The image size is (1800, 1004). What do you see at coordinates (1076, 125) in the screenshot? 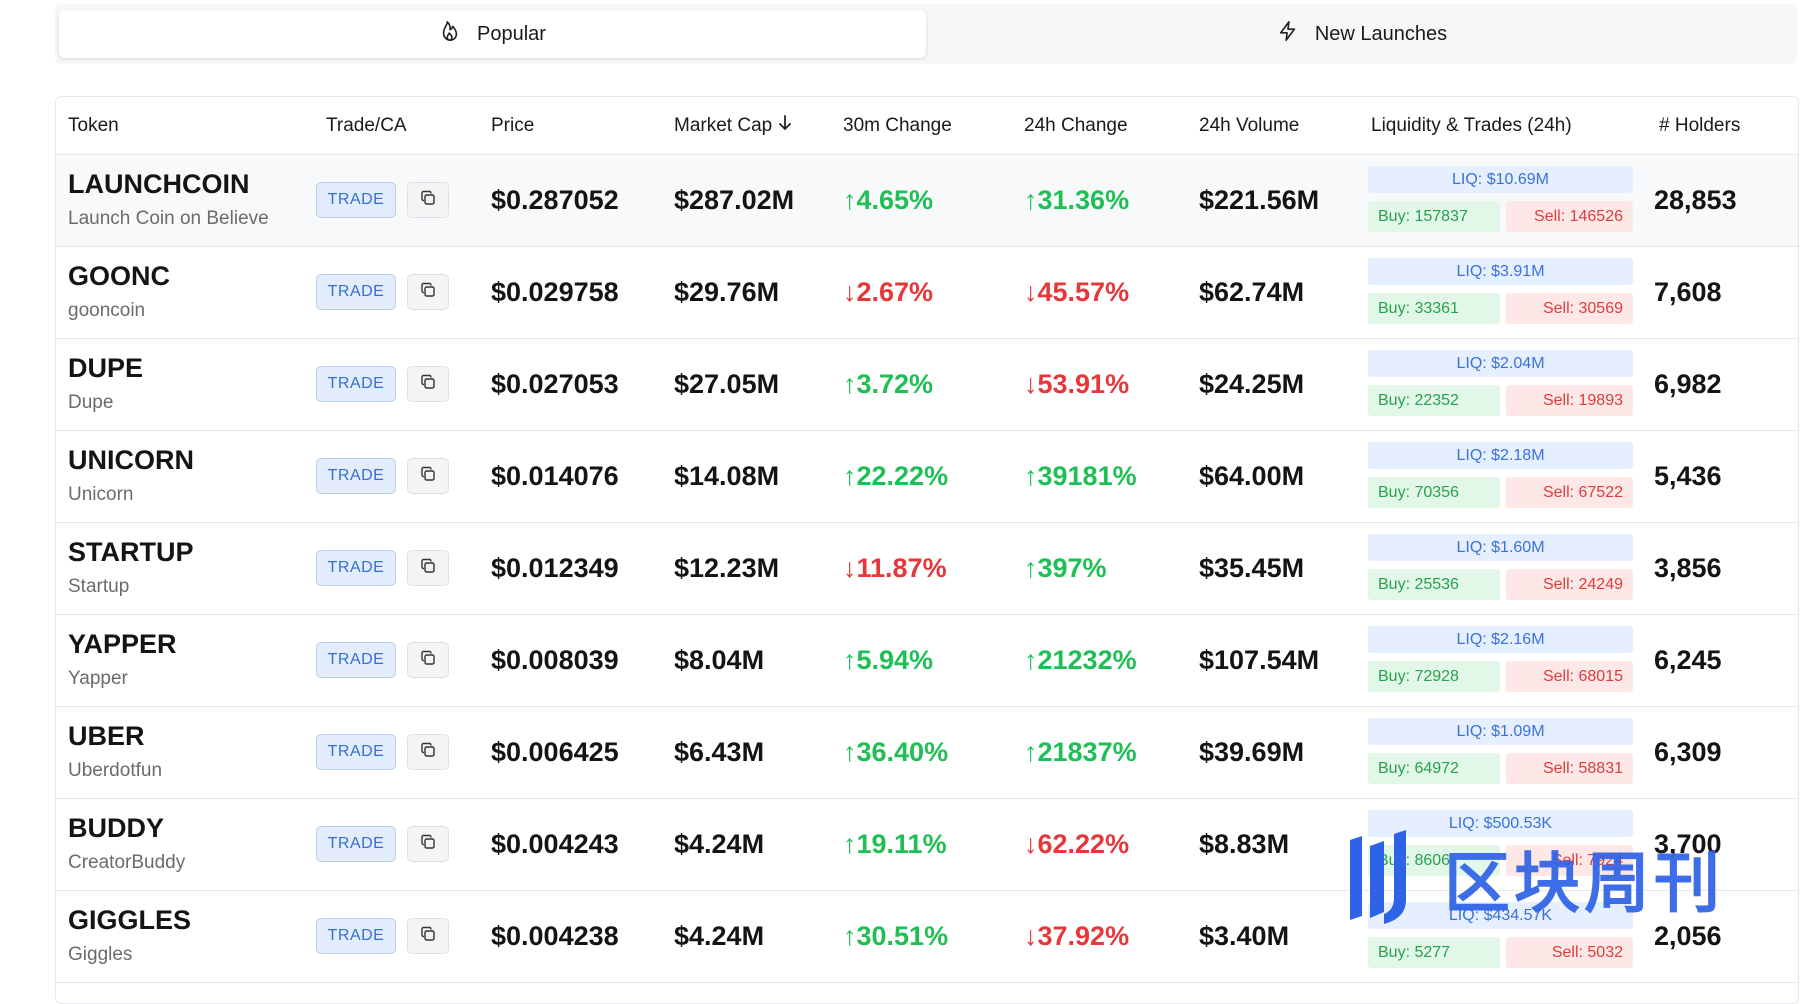
I see `header-24h-change: 24h Change` at bounding box center [1076, 125].